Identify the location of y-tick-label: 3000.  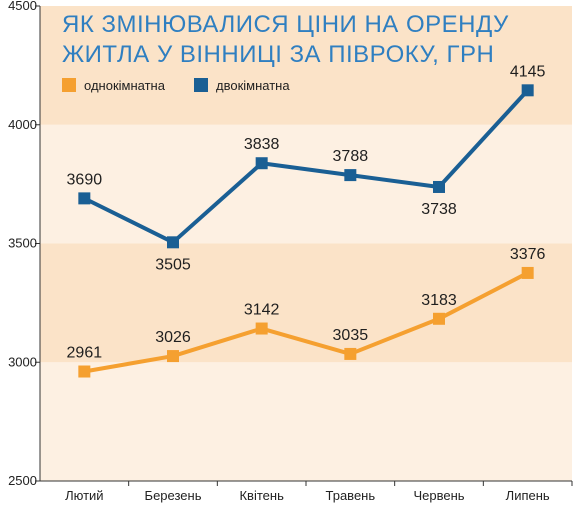
(22, 361).